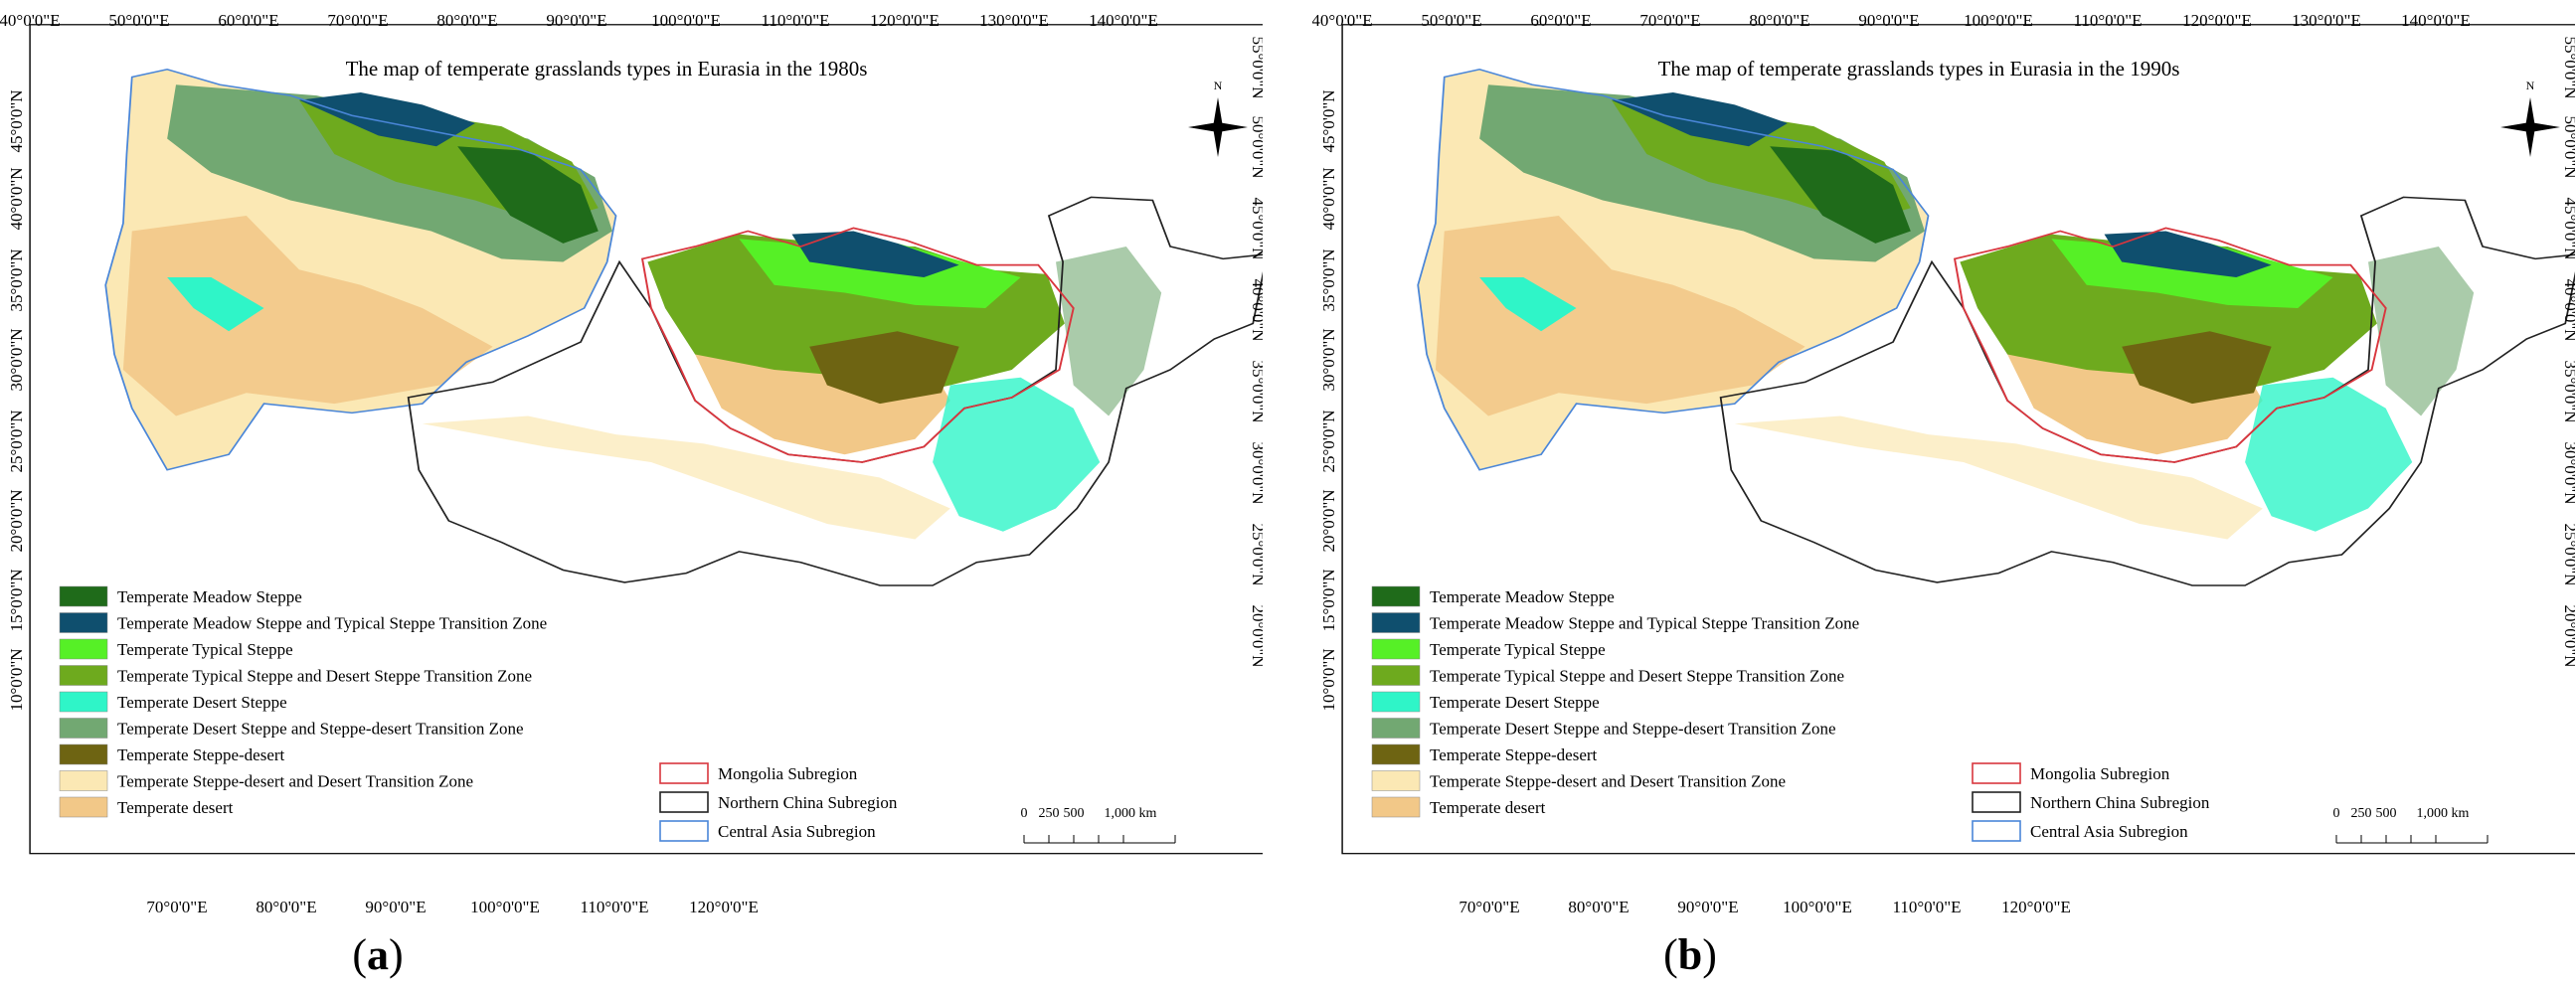 This screenshot has height=991, width=2576. I want to click on bottom-axis-label: 110°0'0"E, so click(1926, 907).